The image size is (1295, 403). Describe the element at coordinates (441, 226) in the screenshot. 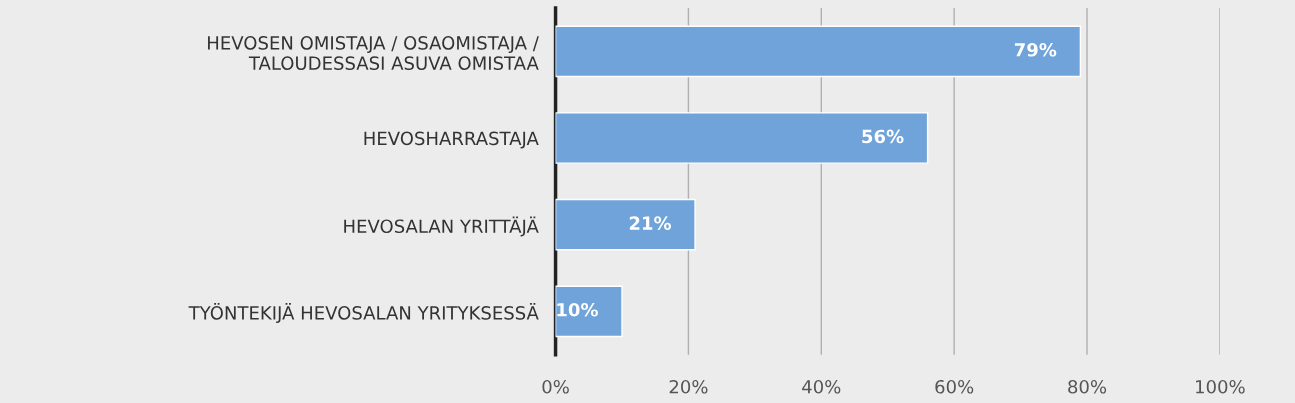

I see `y-tick-label: HEVOSALAN YRITTÄJÄ` at that location.